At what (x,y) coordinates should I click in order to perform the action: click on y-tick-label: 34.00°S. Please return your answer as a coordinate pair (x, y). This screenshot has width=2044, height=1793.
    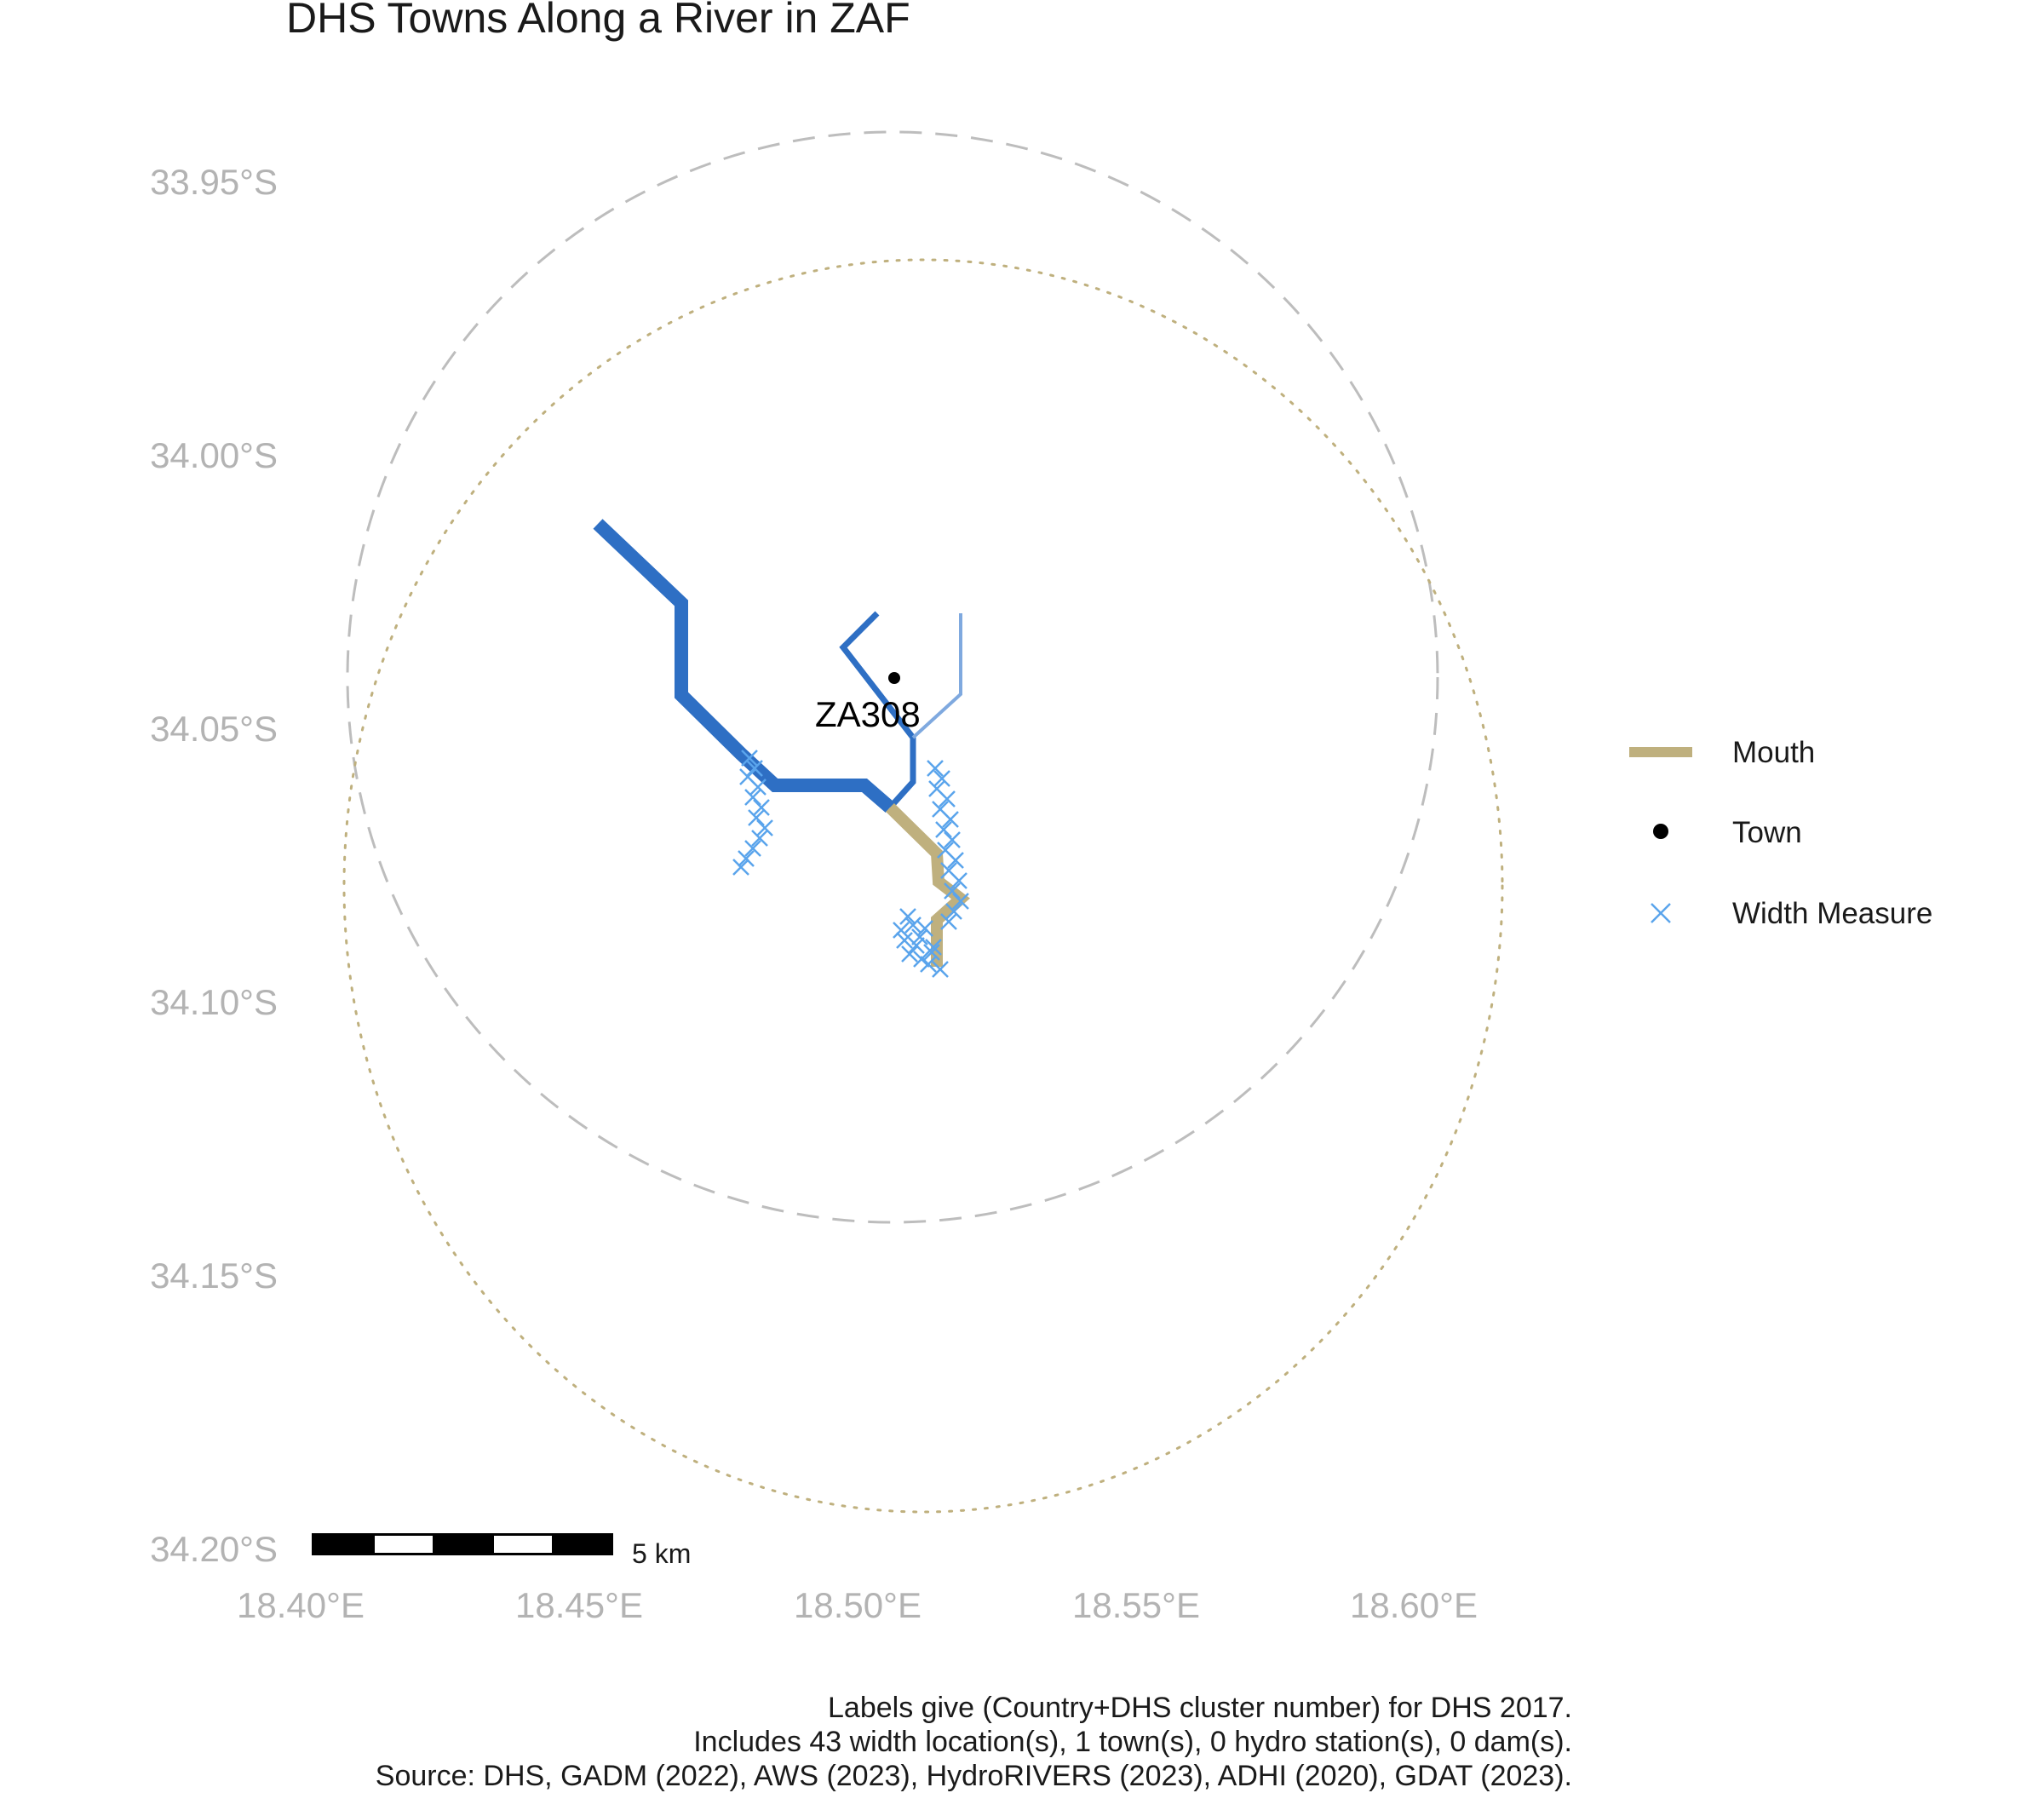
    Looking at the image, I should click on (214, 455).